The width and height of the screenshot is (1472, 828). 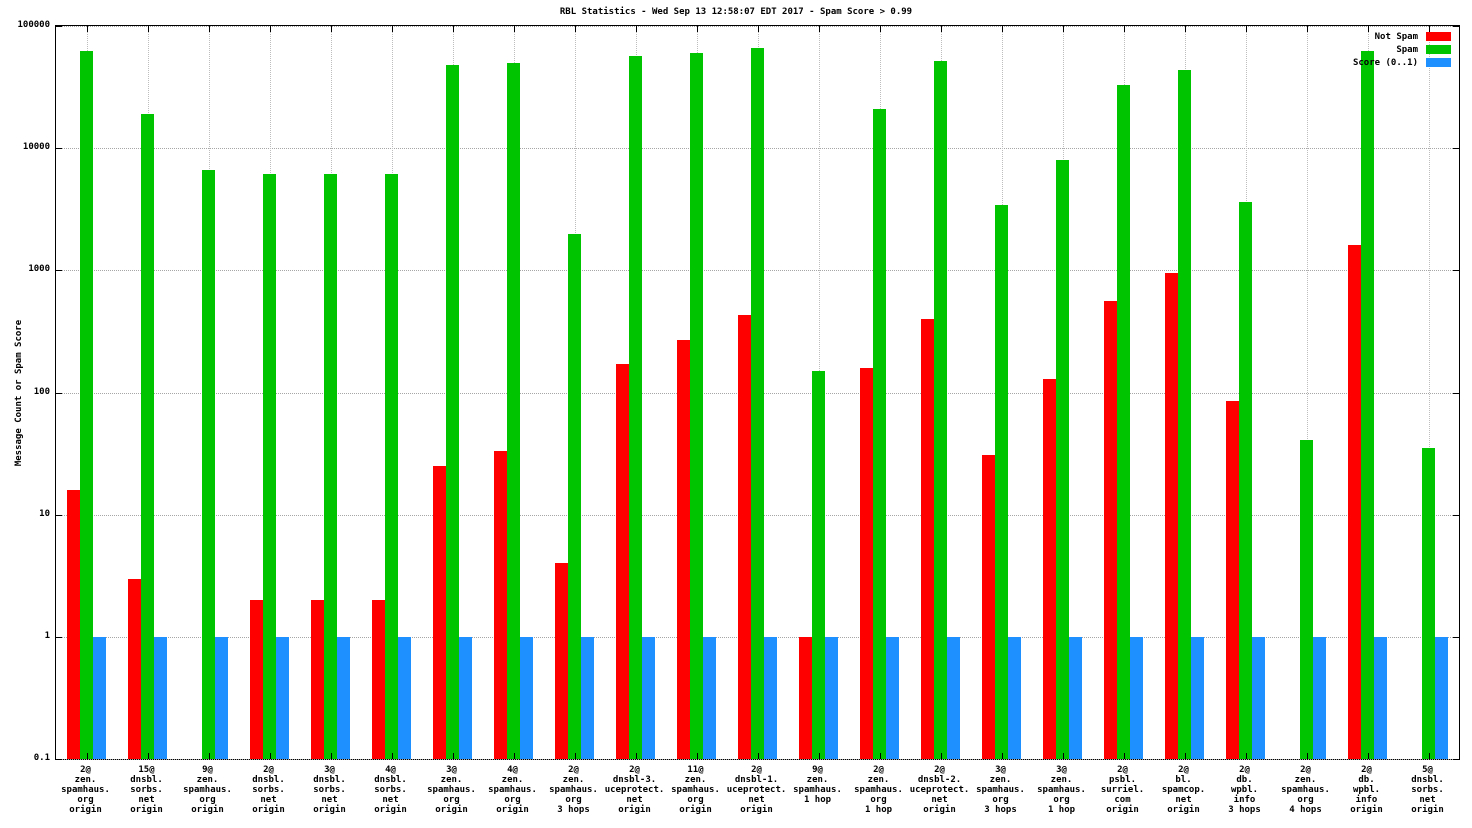 I want to click on x-tick-label: 5@ dnsbl. sorbs. net origin, so click(x=1428, y=790).